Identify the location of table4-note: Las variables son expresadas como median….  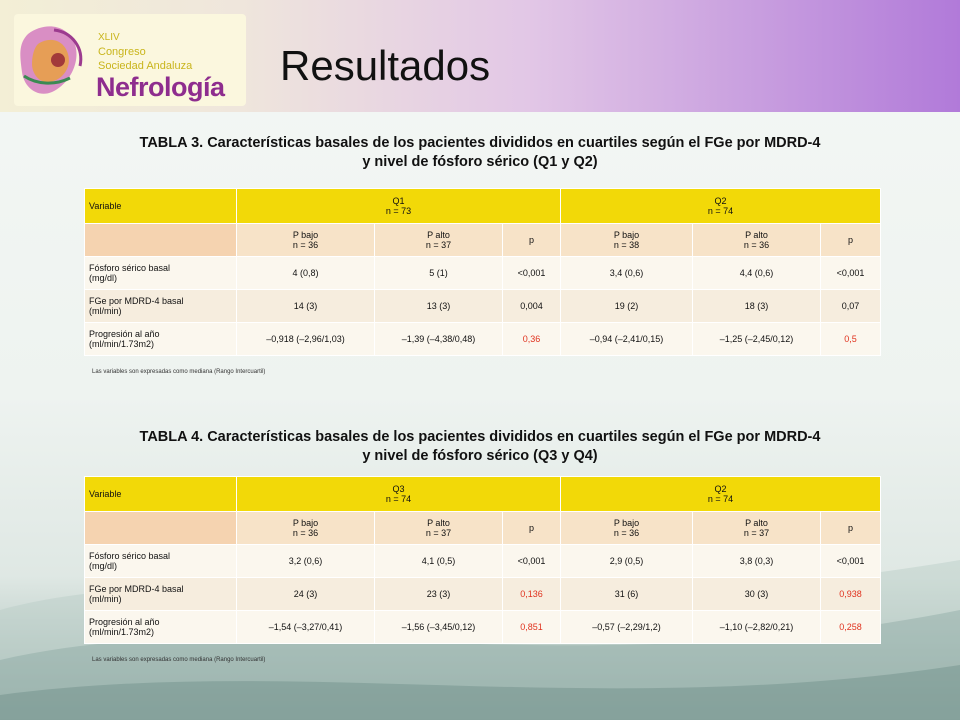
(179, 660).